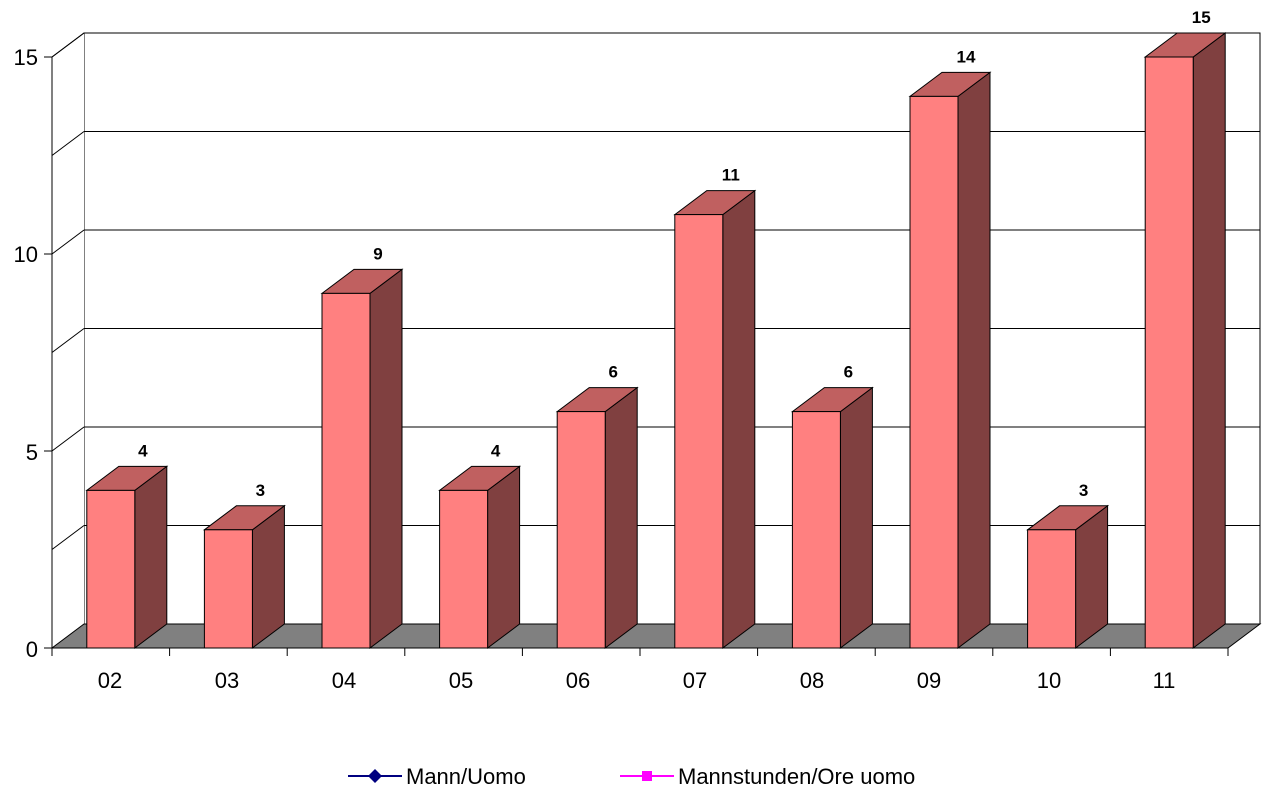  Describe the element at coordinates (1164, 680) in the screenshot. I see `x-tick-label: 11` at that location.